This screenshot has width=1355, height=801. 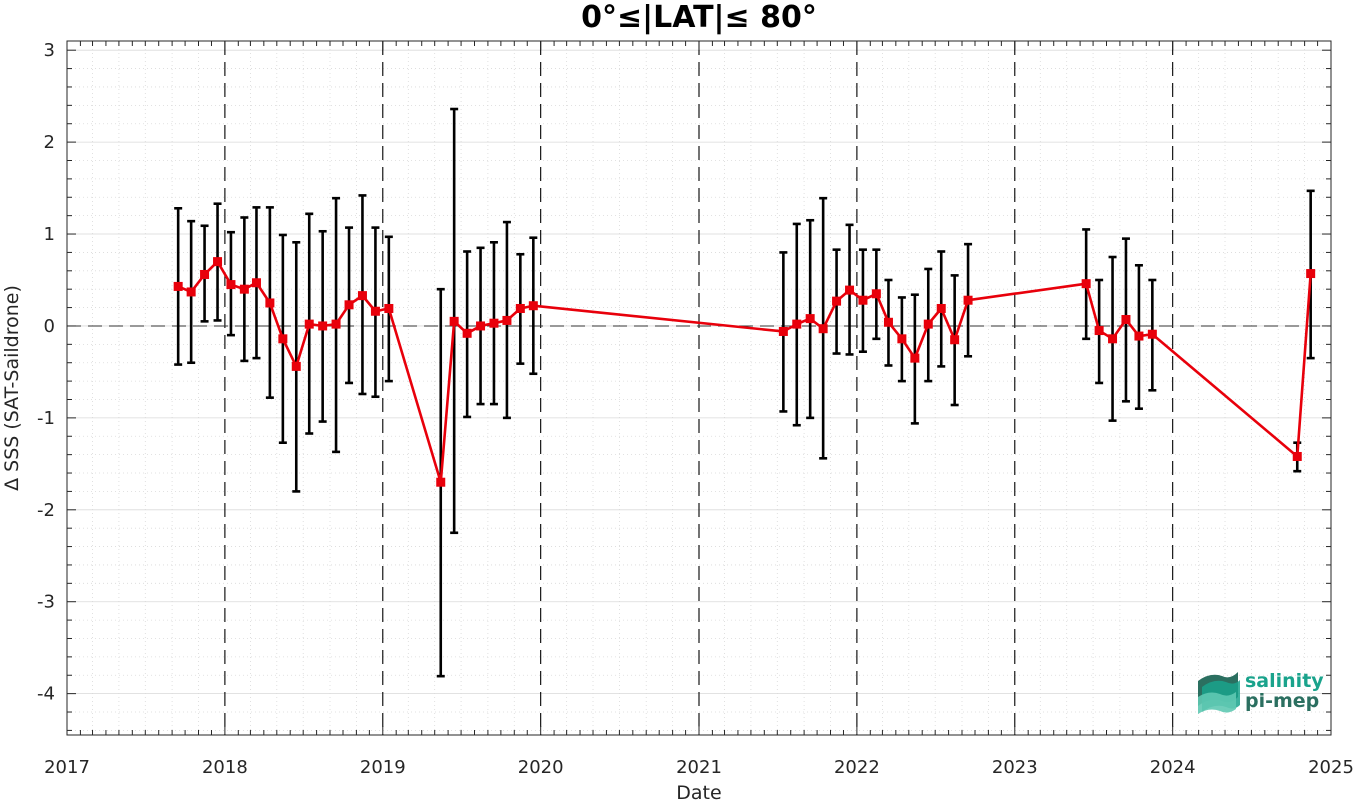 What do you see at coordinates (1284, 681) in the screenshot?
I see `logo-text-salinity: salinity` at bounding box center [1284, 681].